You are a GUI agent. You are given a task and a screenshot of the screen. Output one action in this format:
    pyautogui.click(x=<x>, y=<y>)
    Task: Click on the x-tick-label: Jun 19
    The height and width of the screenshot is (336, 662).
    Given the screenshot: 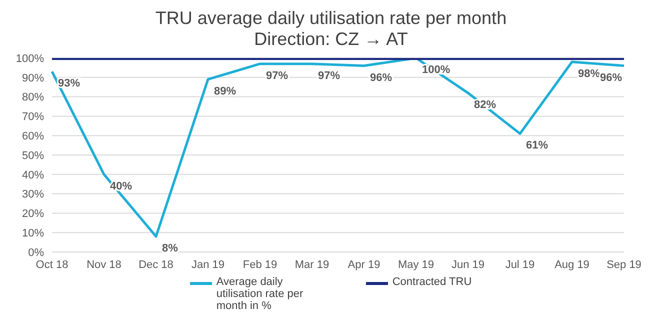 What is the action you would take?
    pyautogui.click(x=468, y=264)
    